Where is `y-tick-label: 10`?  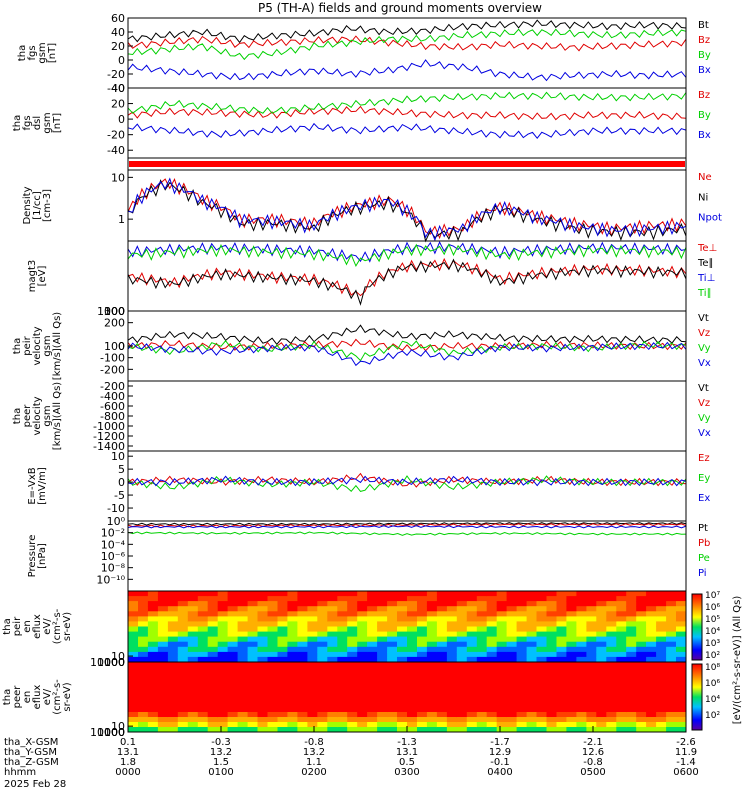
y-tick-label: 10 is located at coordinates (118, 726).